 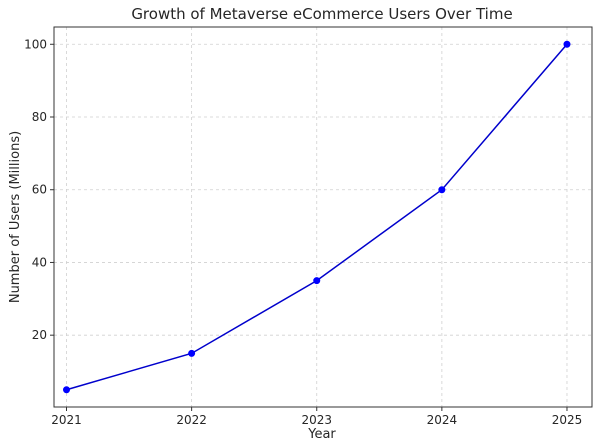 I want to click on y-axis-label: Number of Users (Millions), so click(x=15, y=217).